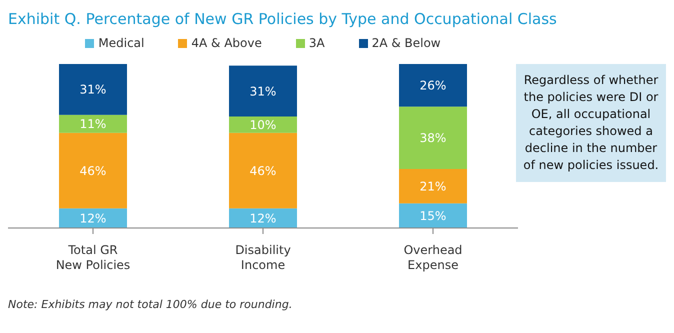 This screenshot has height=333, width=674. I want to click on x-tick-label: Total GR New Policies, so click(93, 257).